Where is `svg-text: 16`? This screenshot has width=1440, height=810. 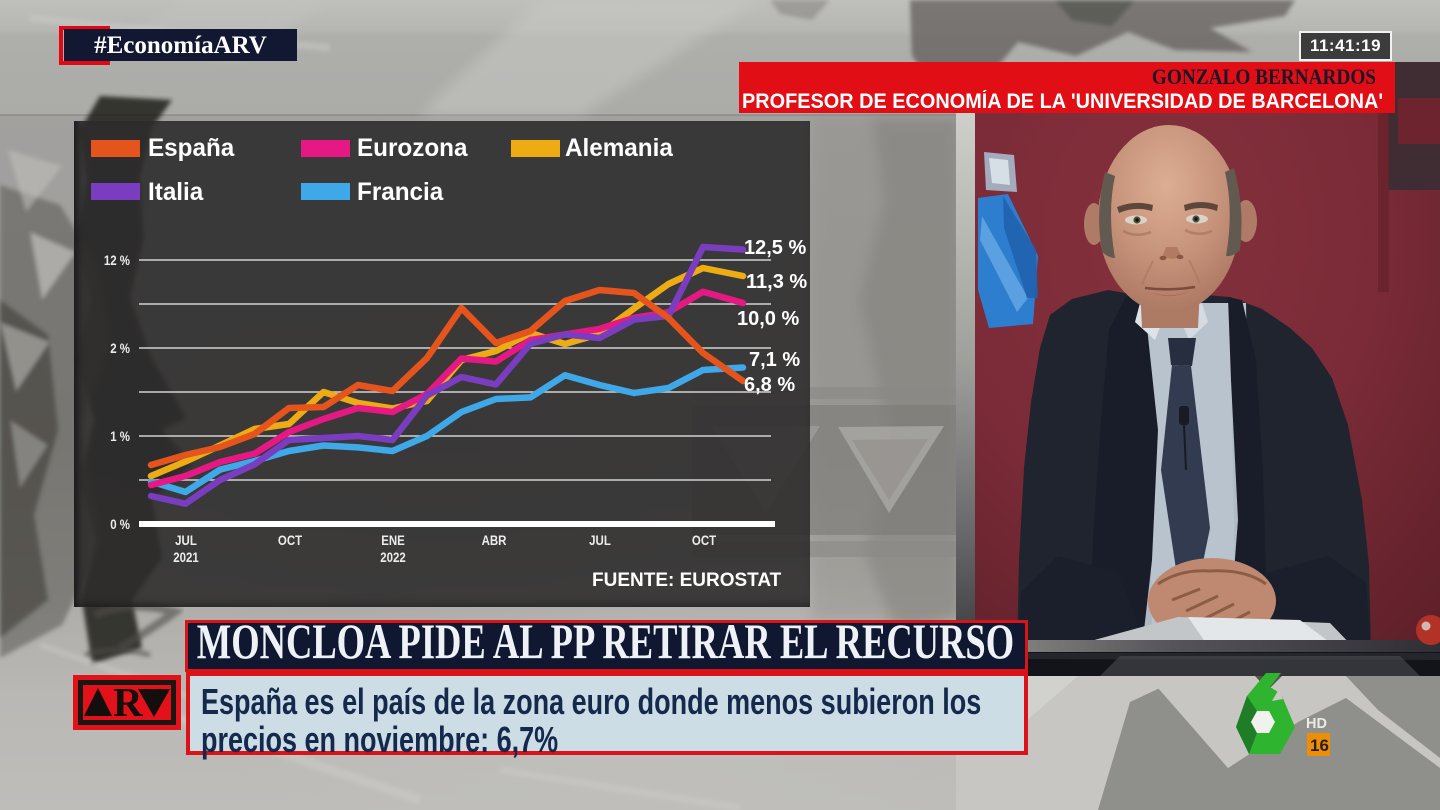
svg-text: 16 is located at coordinates (1319, 745).